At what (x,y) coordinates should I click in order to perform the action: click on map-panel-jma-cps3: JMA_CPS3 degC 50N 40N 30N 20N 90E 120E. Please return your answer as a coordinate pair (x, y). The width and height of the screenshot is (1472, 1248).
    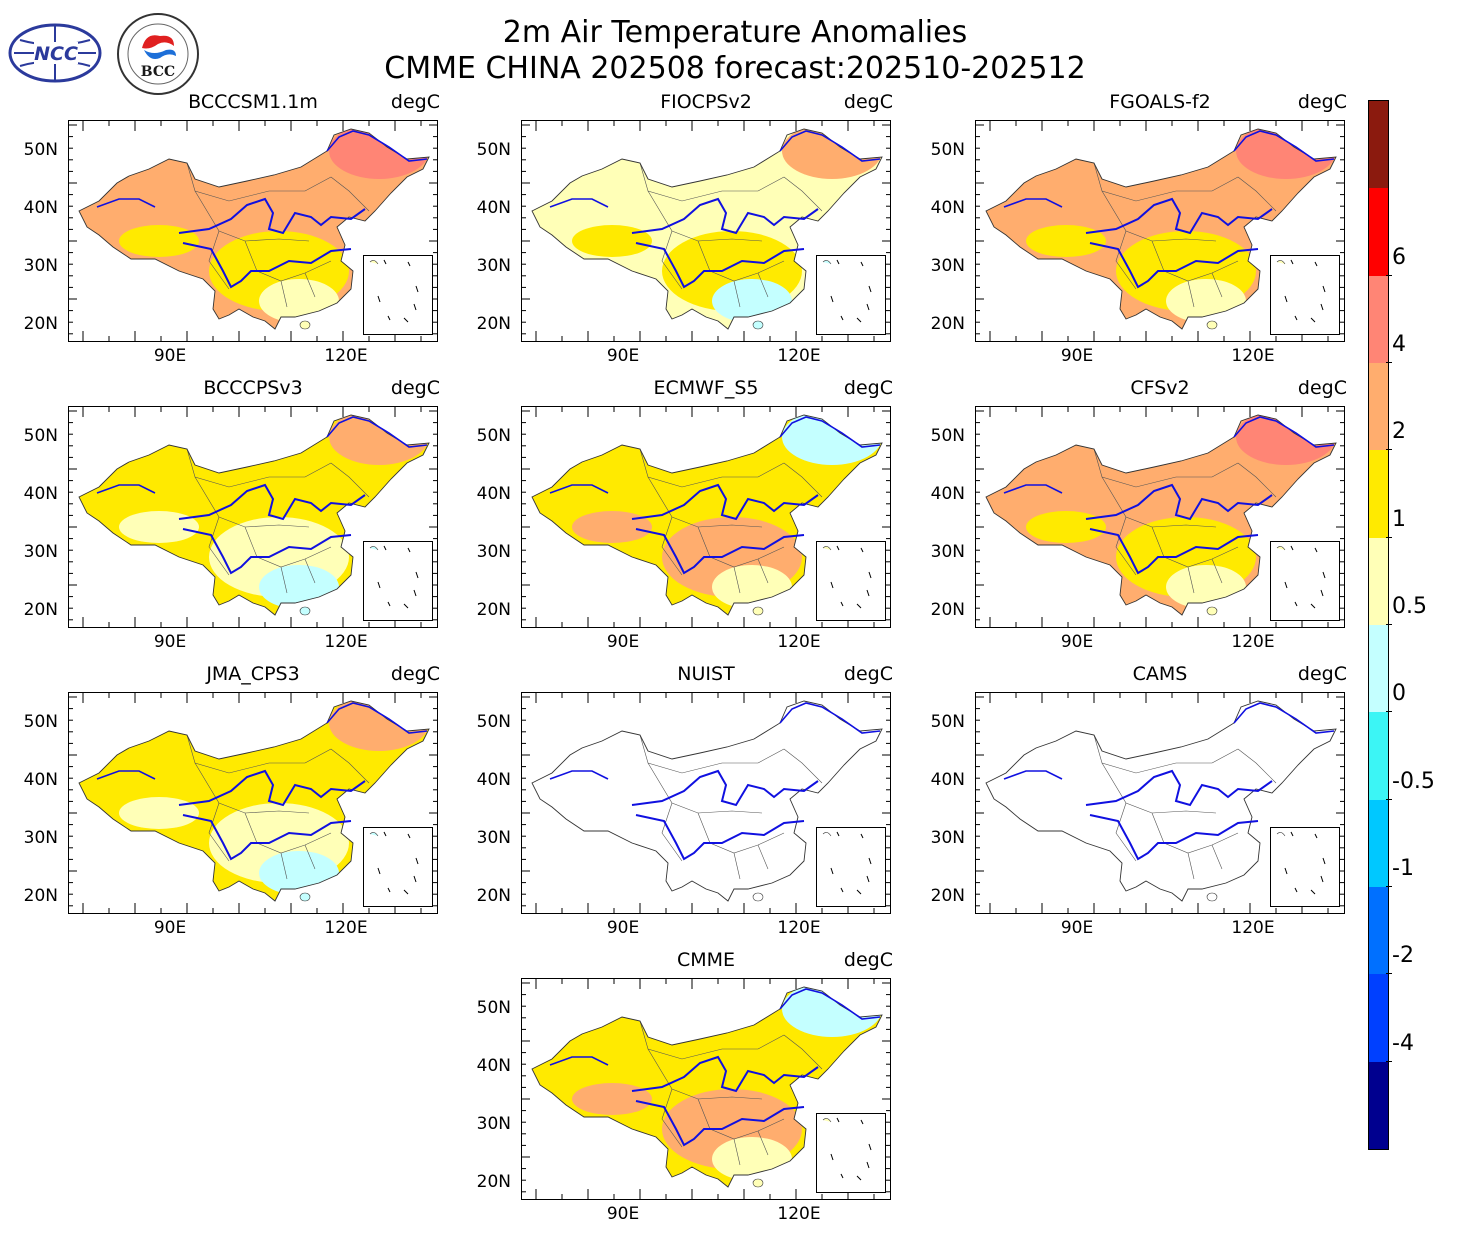
    Looking at the image, I should click on (220, 807).